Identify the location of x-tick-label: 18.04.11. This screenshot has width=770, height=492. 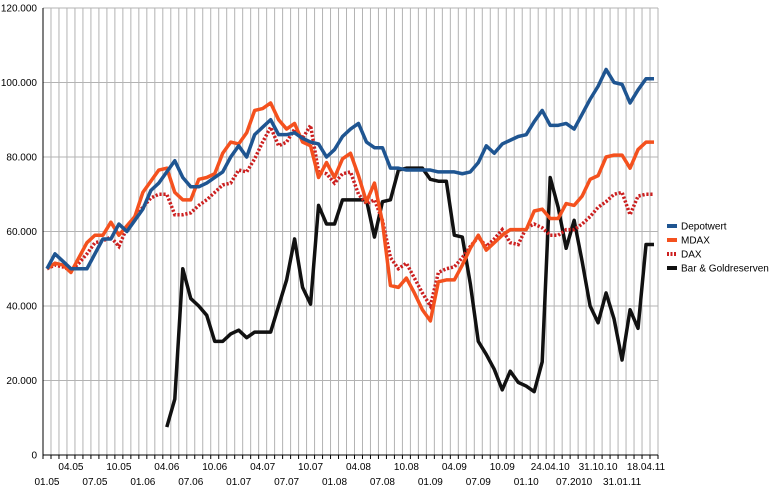
(646, 467).